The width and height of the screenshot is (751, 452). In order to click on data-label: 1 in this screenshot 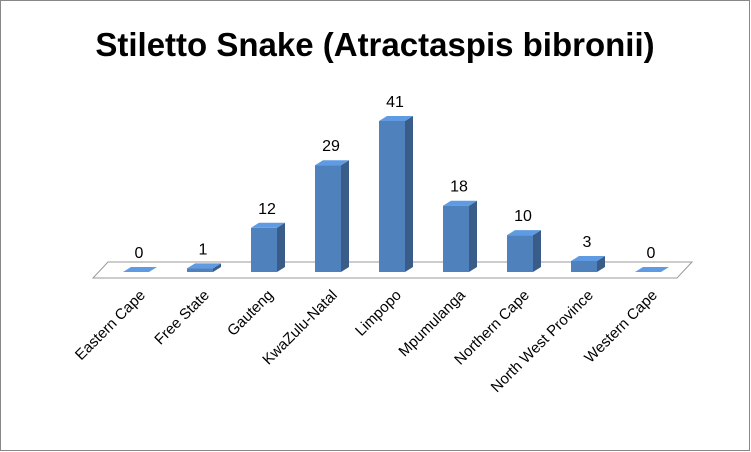, I will do `click(203, 249)`.